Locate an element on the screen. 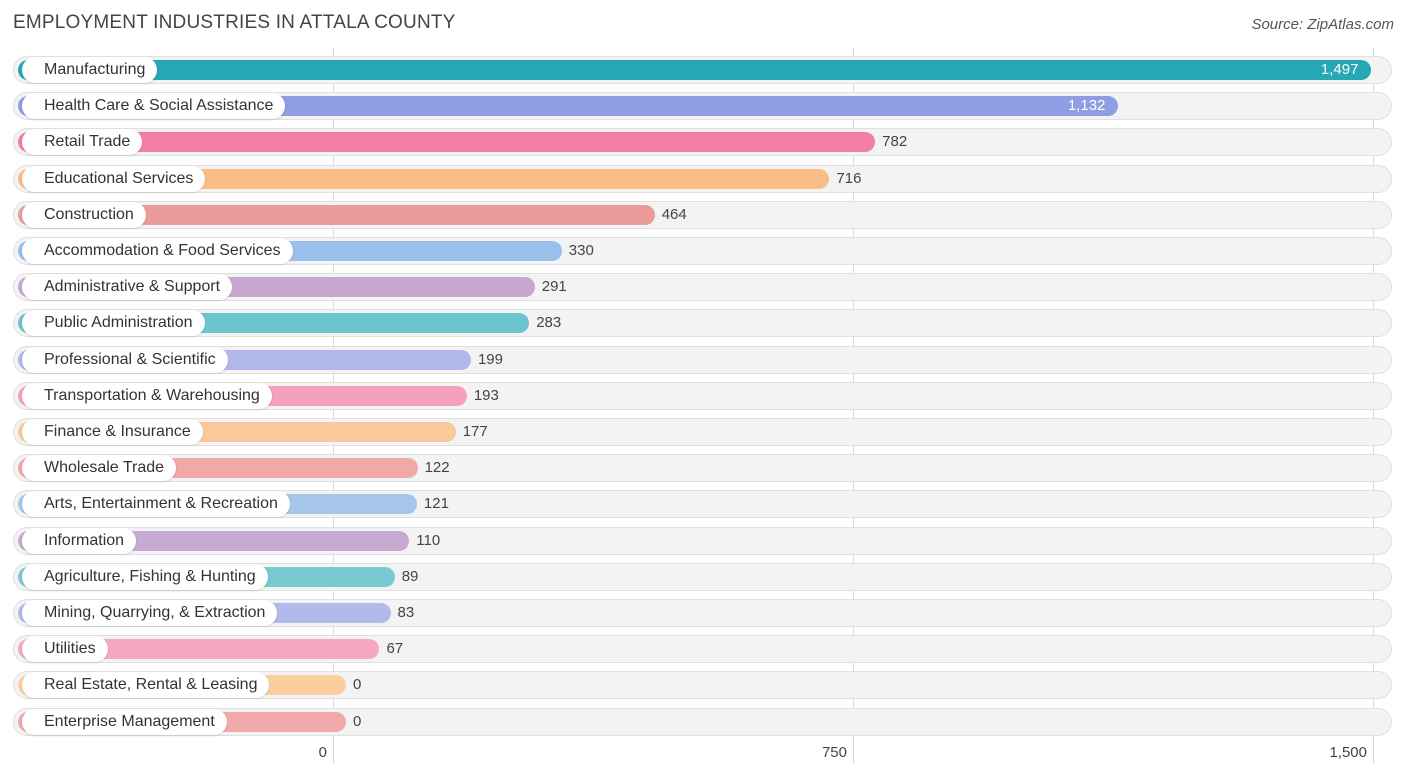  value-label: 89 is located at coordinates (410, 576).